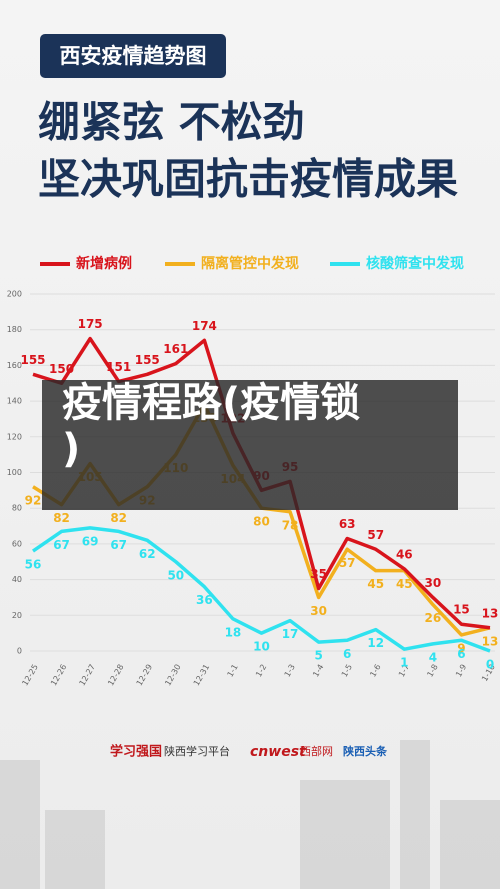 This screenshot has height=893, width=500. Describe the element at coordinates (136, 752) in the screenshot. I see `logo: 学习强国` at that location.